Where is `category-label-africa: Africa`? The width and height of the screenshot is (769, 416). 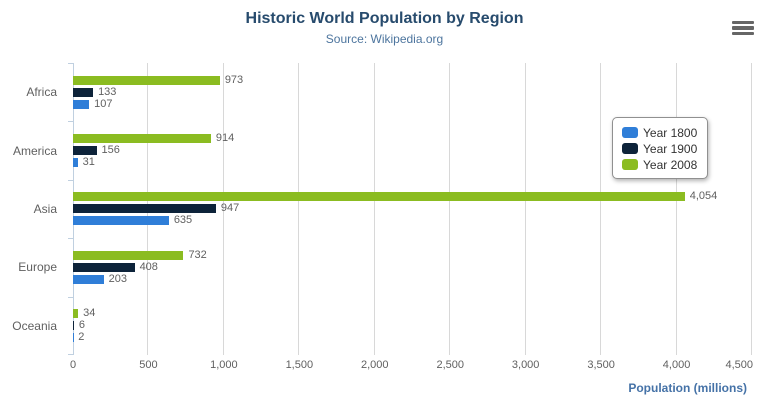 category-label-africa: Africa is located at coordinates (41, 92).